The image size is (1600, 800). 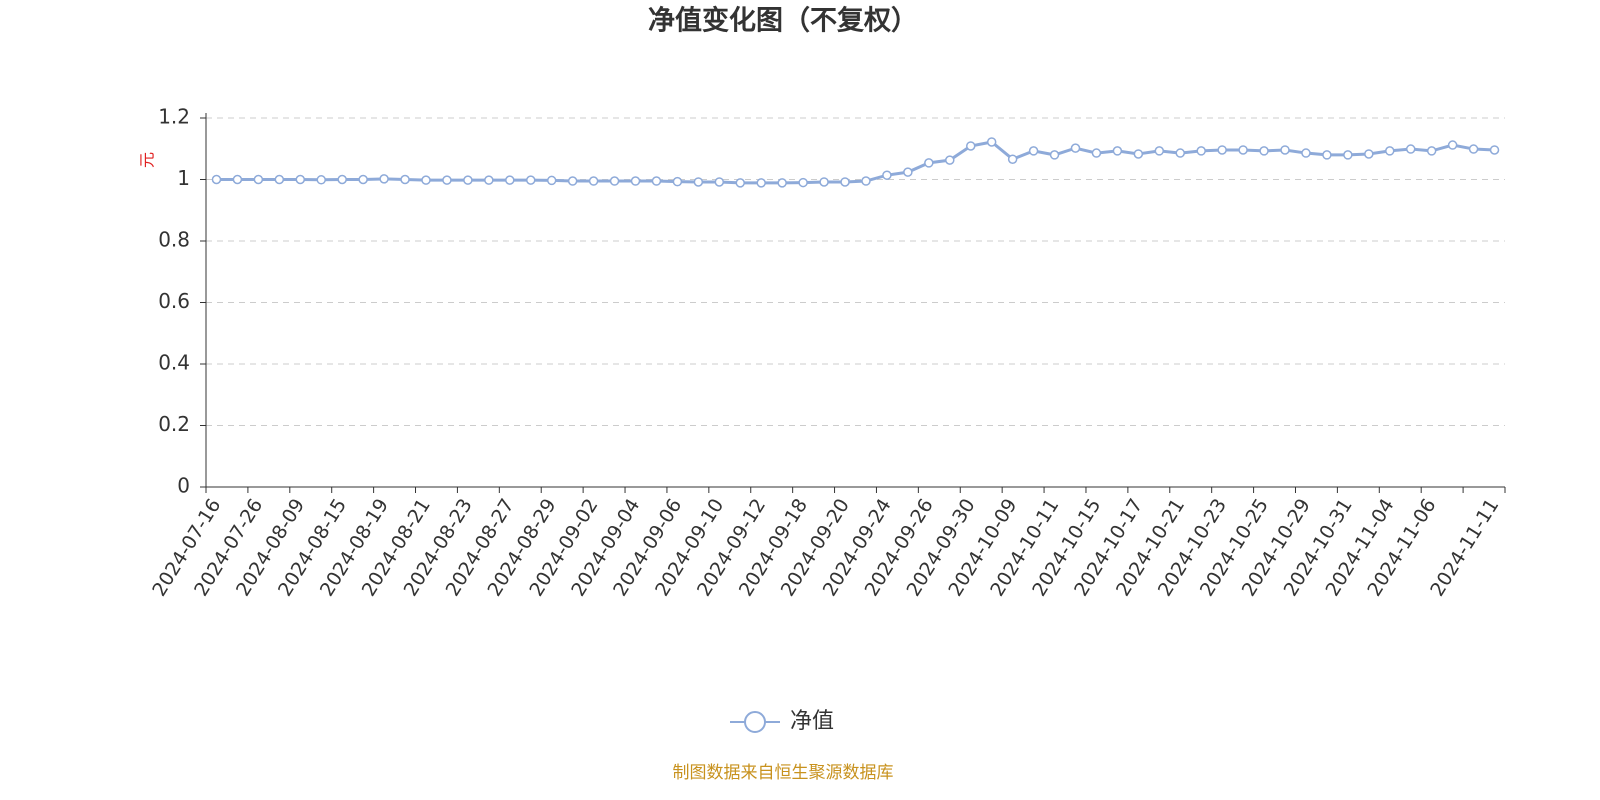 What do you see at coordinates (174, 363) in the screenshot?
I see `y-tick-label: 0.4` at bounding box center [174, 363].